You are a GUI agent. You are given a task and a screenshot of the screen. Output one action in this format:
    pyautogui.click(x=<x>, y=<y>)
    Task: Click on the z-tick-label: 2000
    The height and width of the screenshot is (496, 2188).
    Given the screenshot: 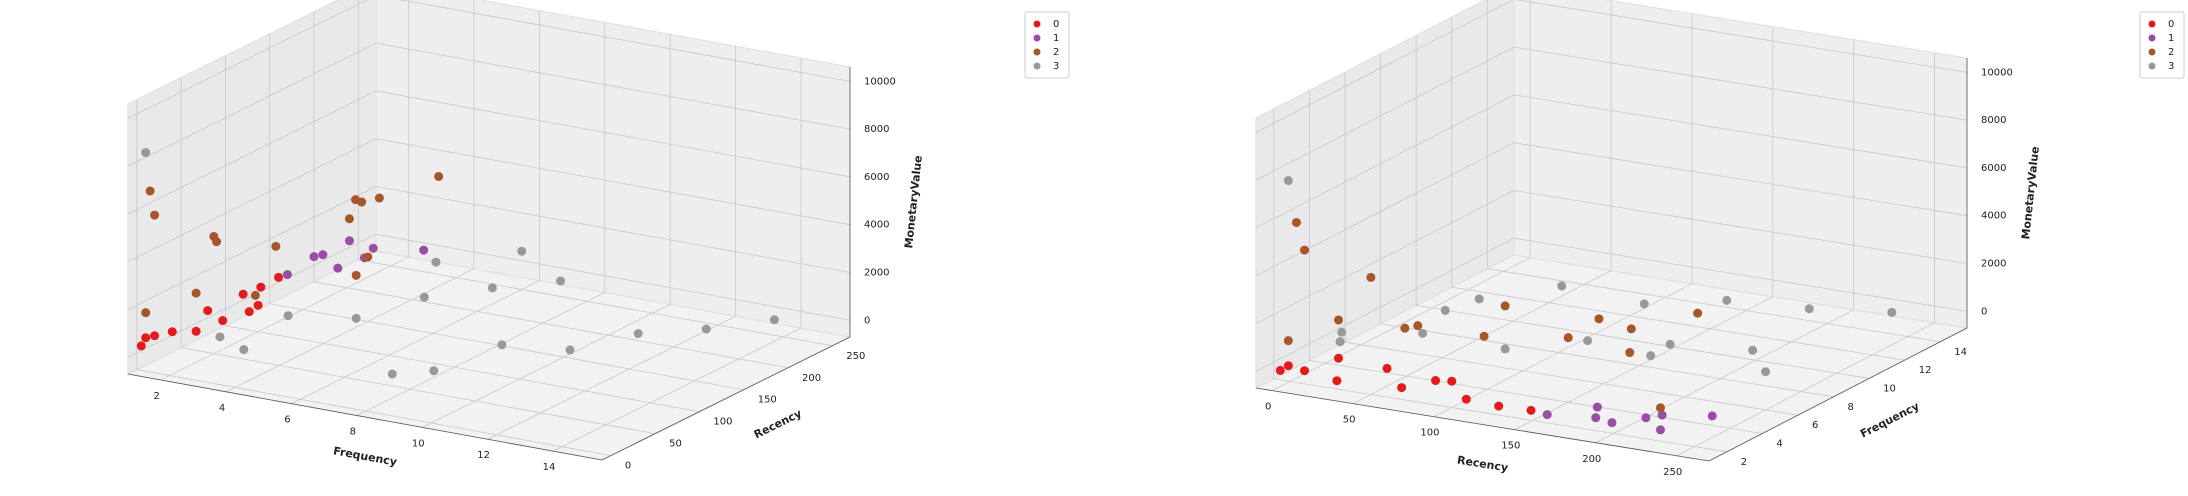 What is the action you would take?
    pyautogui.click(x=876, y=272)
    